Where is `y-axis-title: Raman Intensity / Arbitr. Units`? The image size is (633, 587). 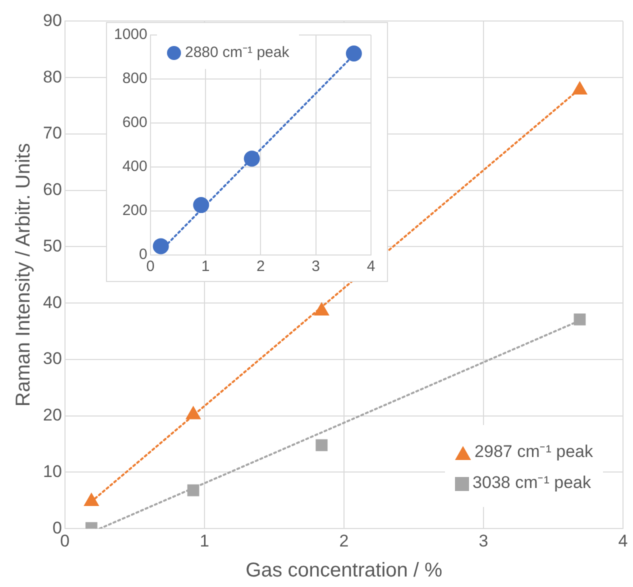
y-axis-title: Raman Intensity / Arbitr. Units is located at coordinates (23, 275).